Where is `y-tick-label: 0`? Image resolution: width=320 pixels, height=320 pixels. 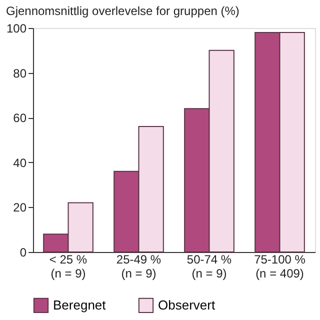 y-tick-label: 0 is located at coordinates (23, 253).